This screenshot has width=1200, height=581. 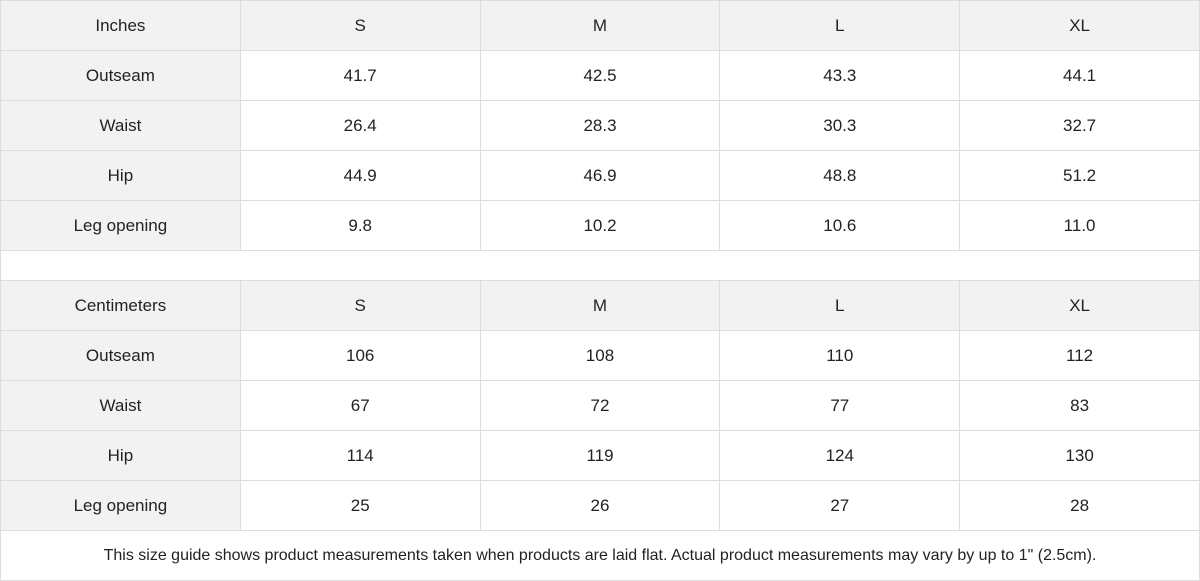 I want to click on table-row: Leg opening 25 26 27 28, so click(x=600, y=505).